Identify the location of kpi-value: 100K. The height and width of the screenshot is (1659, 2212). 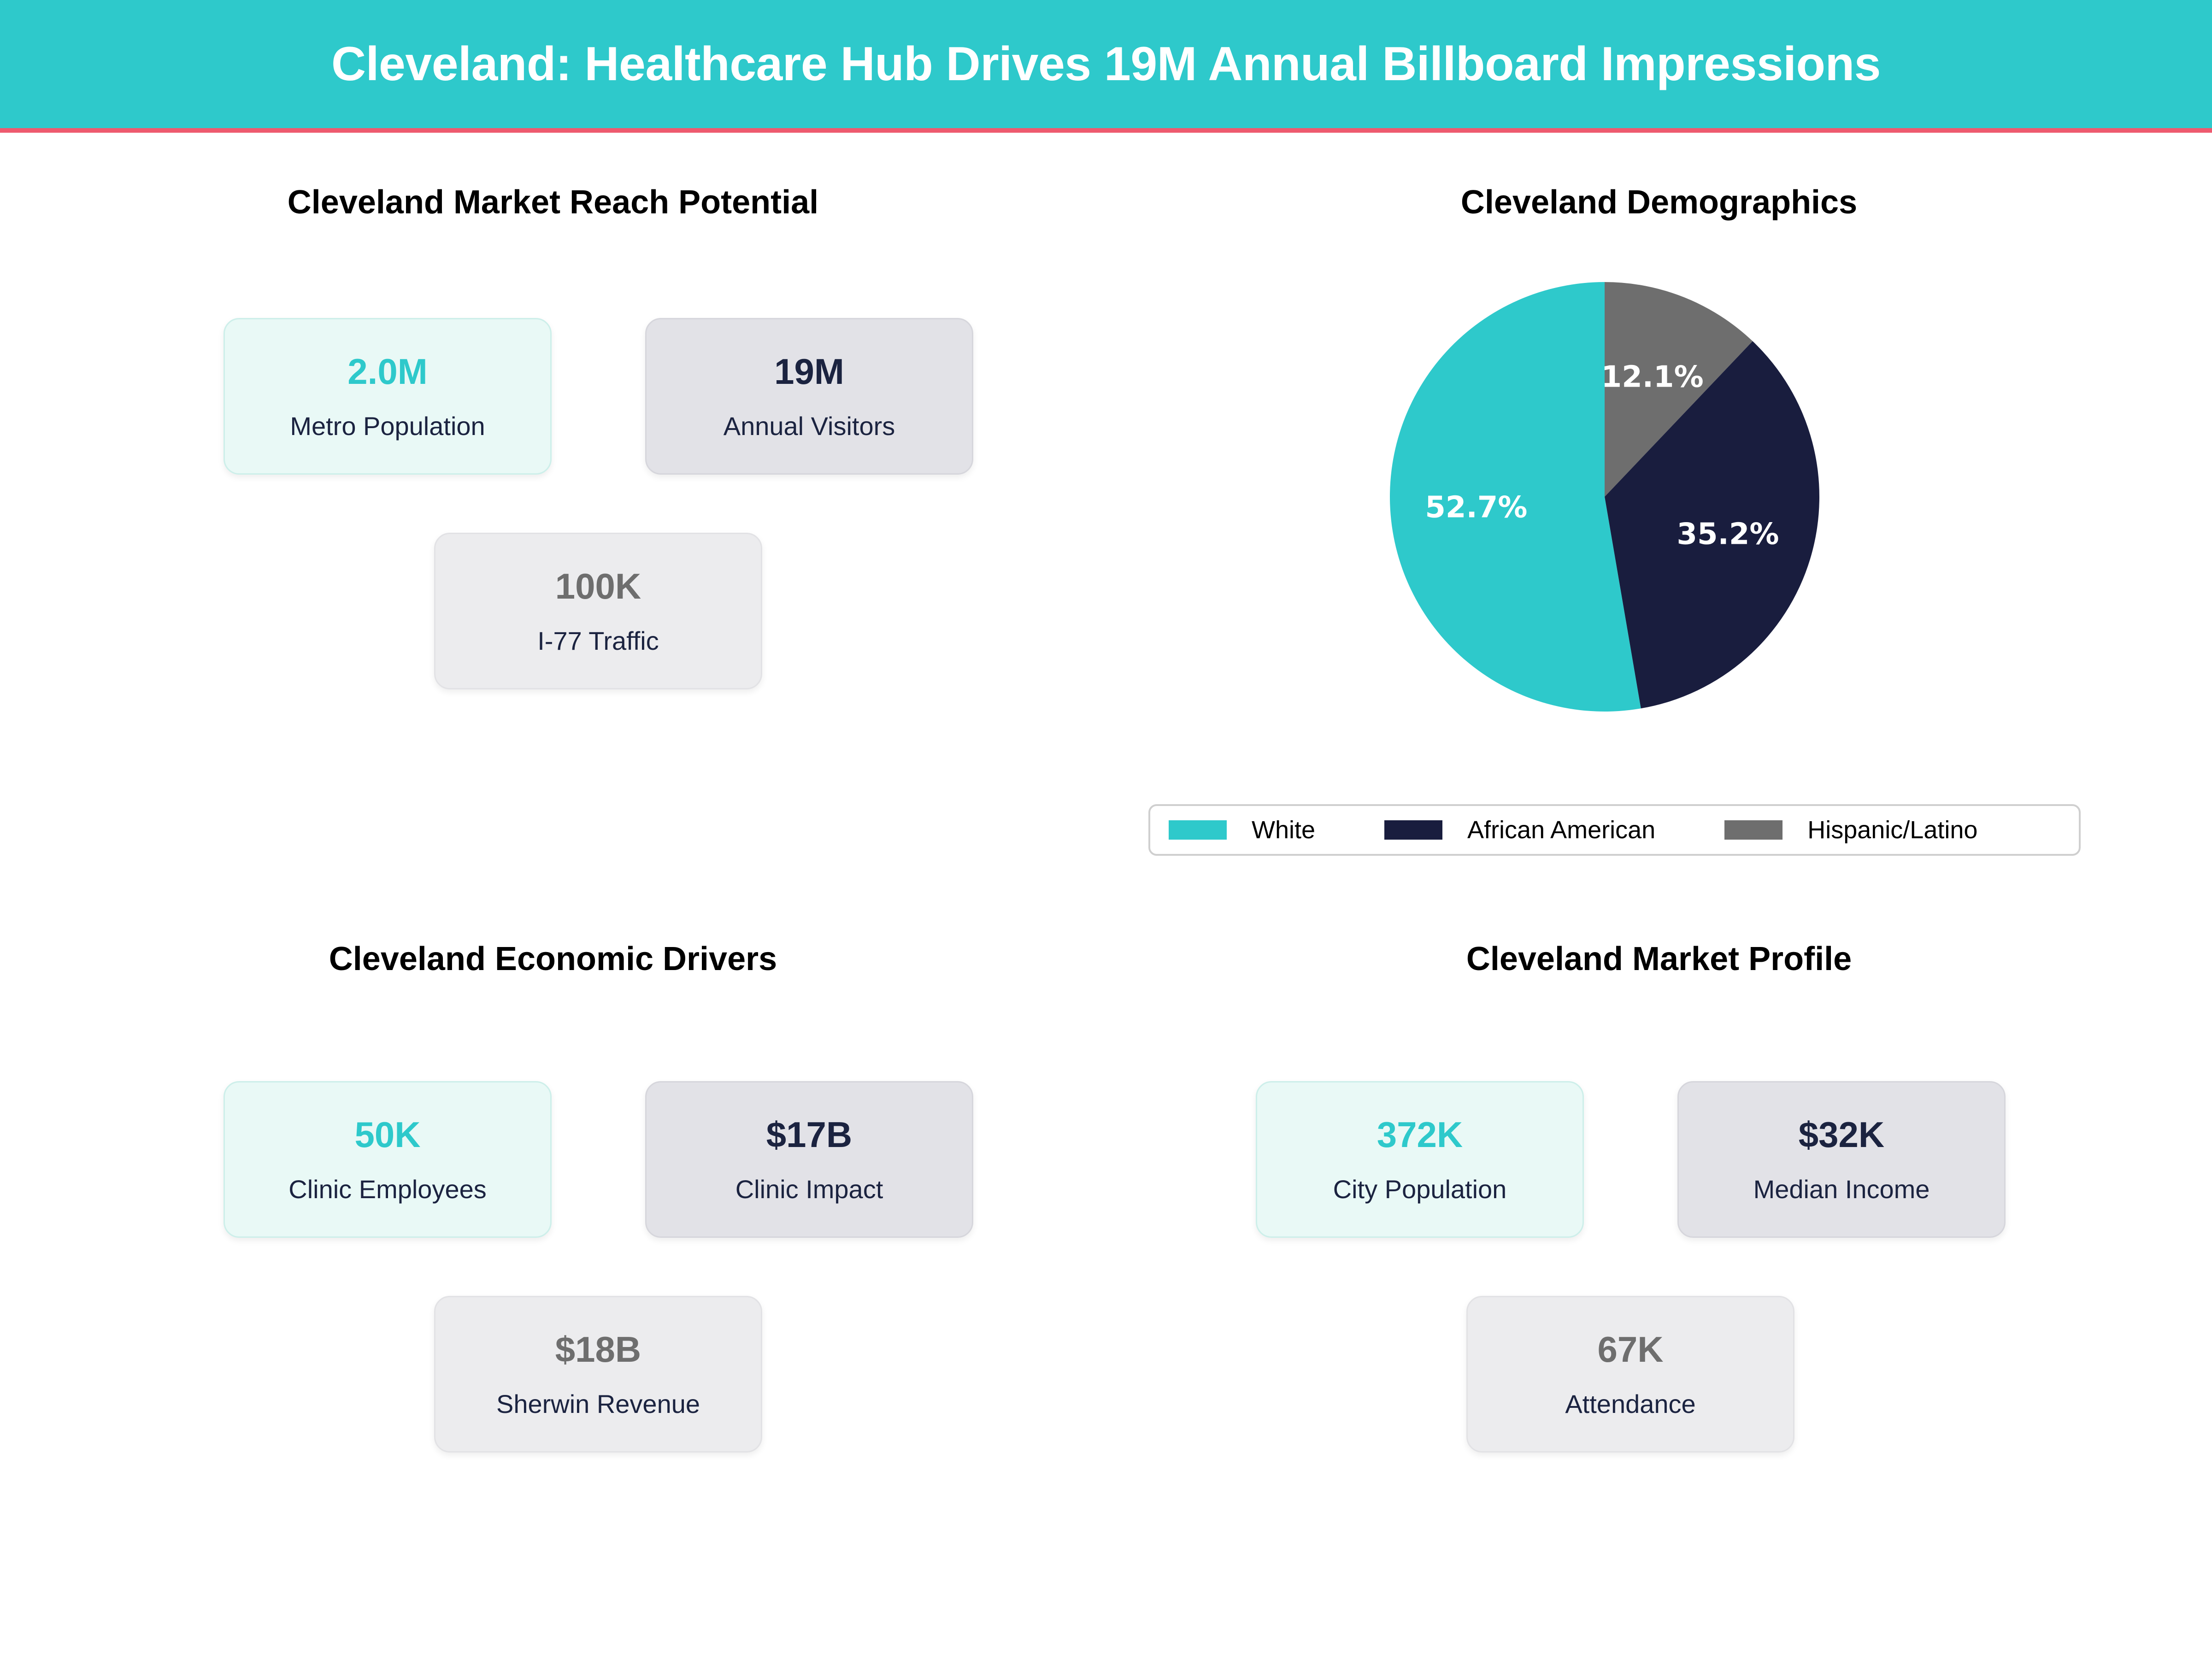
(598, 586).